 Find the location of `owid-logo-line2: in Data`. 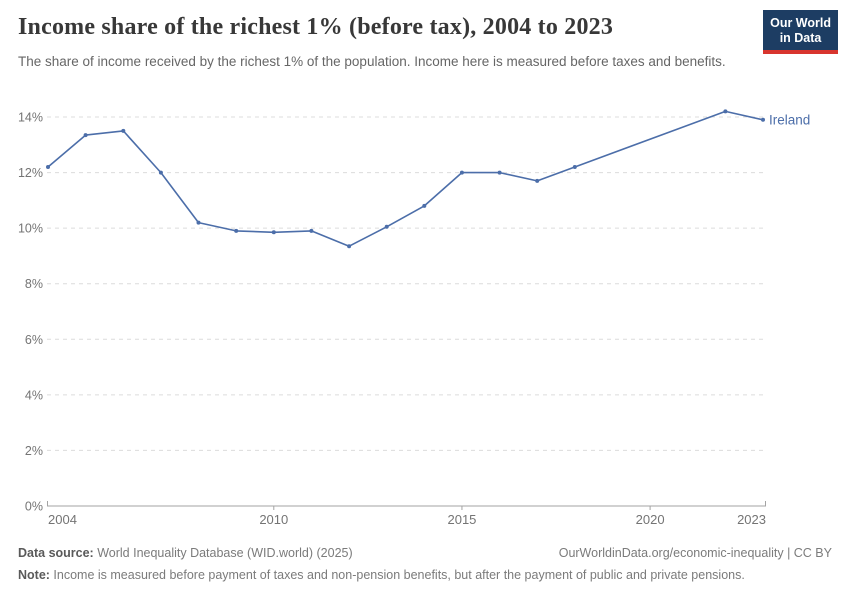

owid-logo-line2: in Data is located at coordinates (800, 38).